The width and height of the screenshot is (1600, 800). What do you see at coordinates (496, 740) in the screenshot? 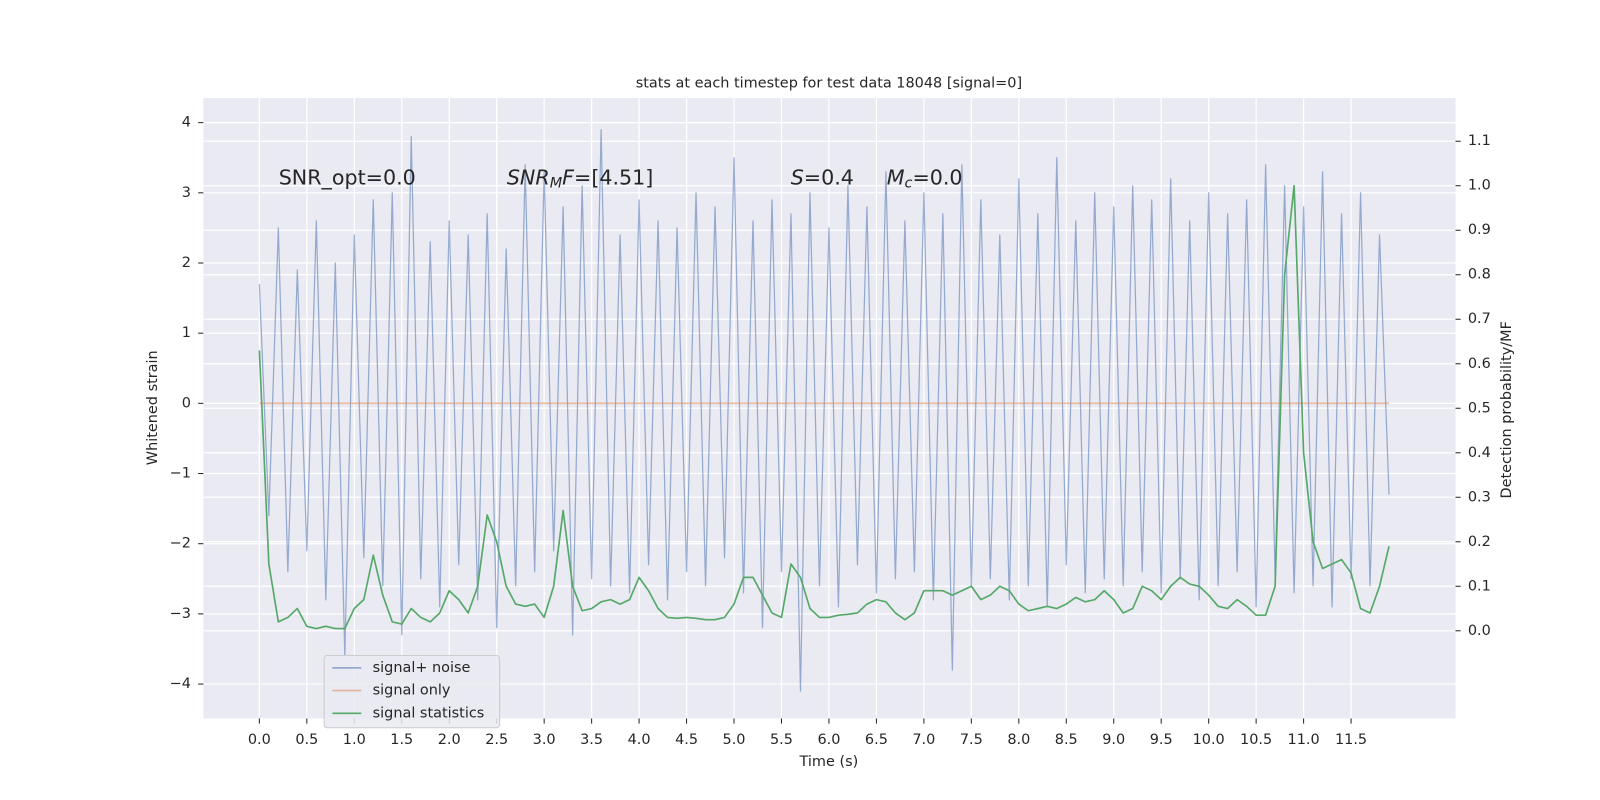
I see `x-tick-label: 2.5` at bounding box center [496, 740].